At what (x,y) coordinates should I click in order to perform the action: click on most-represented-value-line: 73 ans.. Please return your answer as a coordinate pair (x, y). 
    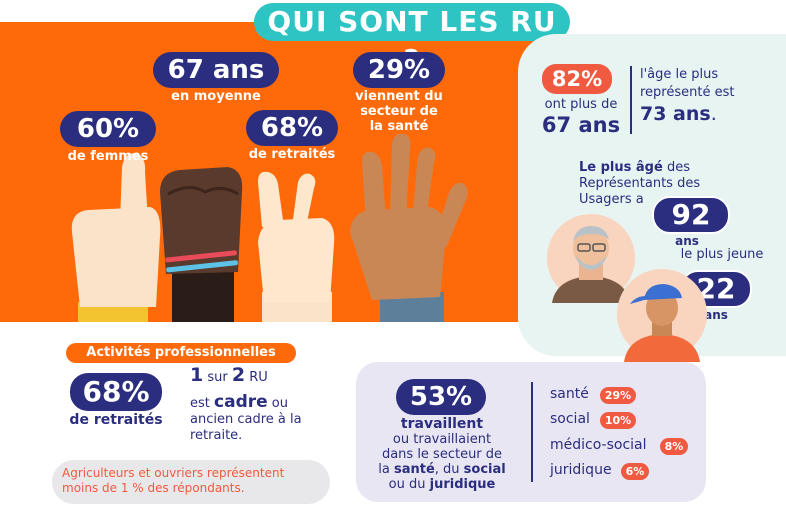
    Looking at the image, I should click on (710, 114).